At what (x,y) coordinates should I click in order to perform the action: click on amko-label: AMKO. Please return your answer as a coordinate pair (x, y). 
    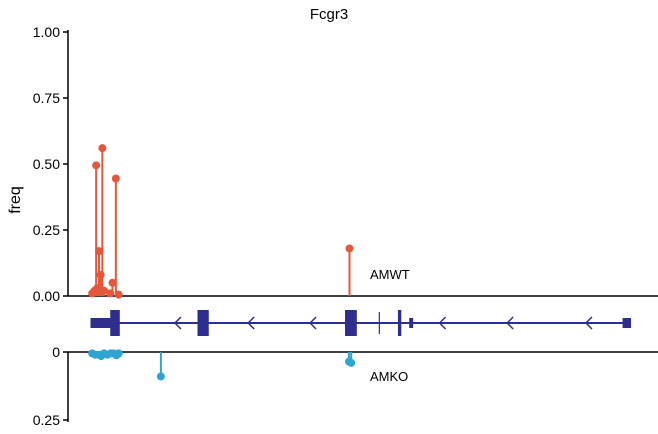
    Looking at the image, I should click on (389, 376).